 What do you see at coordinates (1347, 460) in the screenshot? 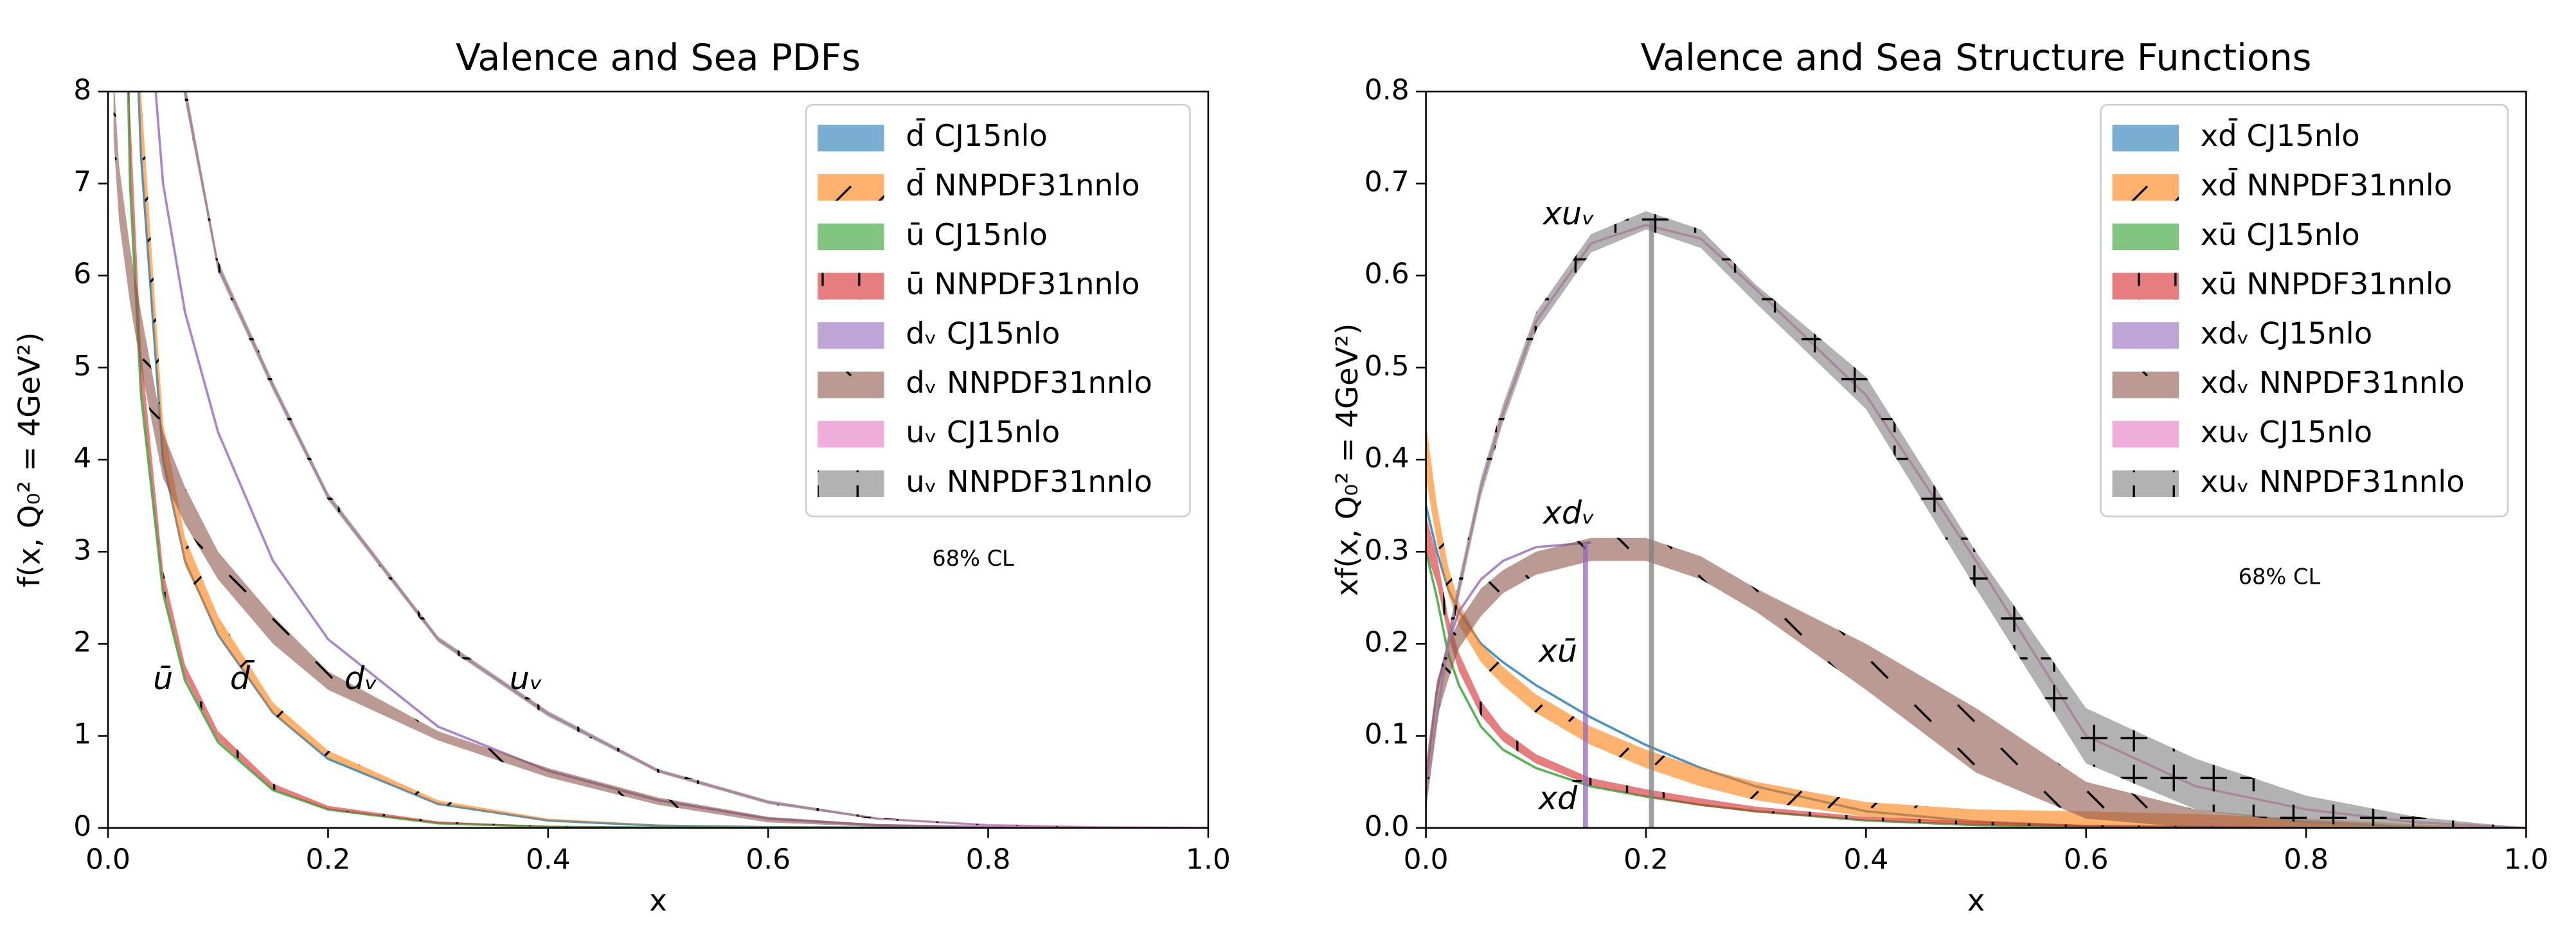
I see `y-axis-label: xf(x, Q₀² = 4GeV²)` at bounding box center [1347, 460].